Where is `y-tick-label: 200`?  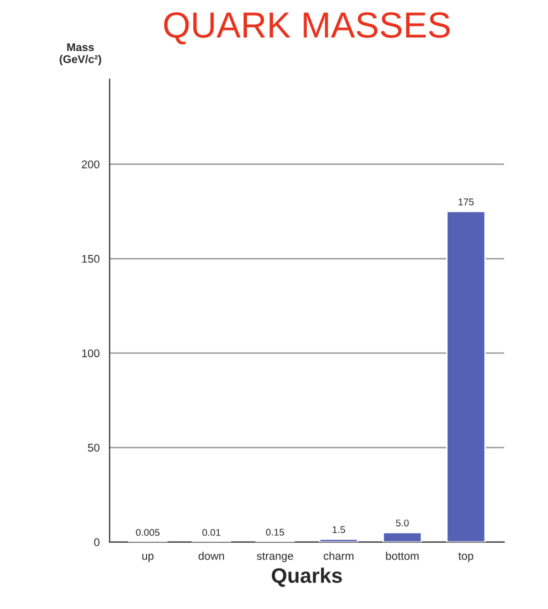 y-tick-label: 200 is located at coordinates (91, 164).